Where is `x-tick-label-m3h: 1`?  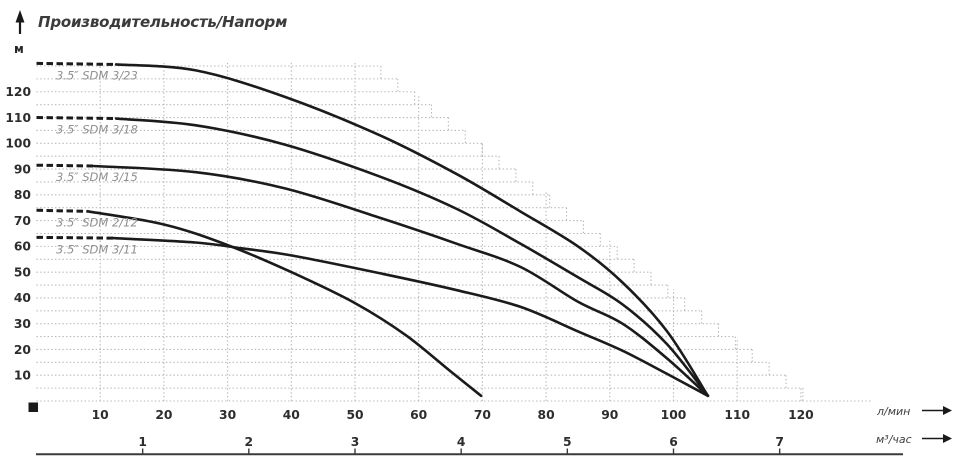 x-tick-label-m3h: 1 is located at coordinates (142, 442).